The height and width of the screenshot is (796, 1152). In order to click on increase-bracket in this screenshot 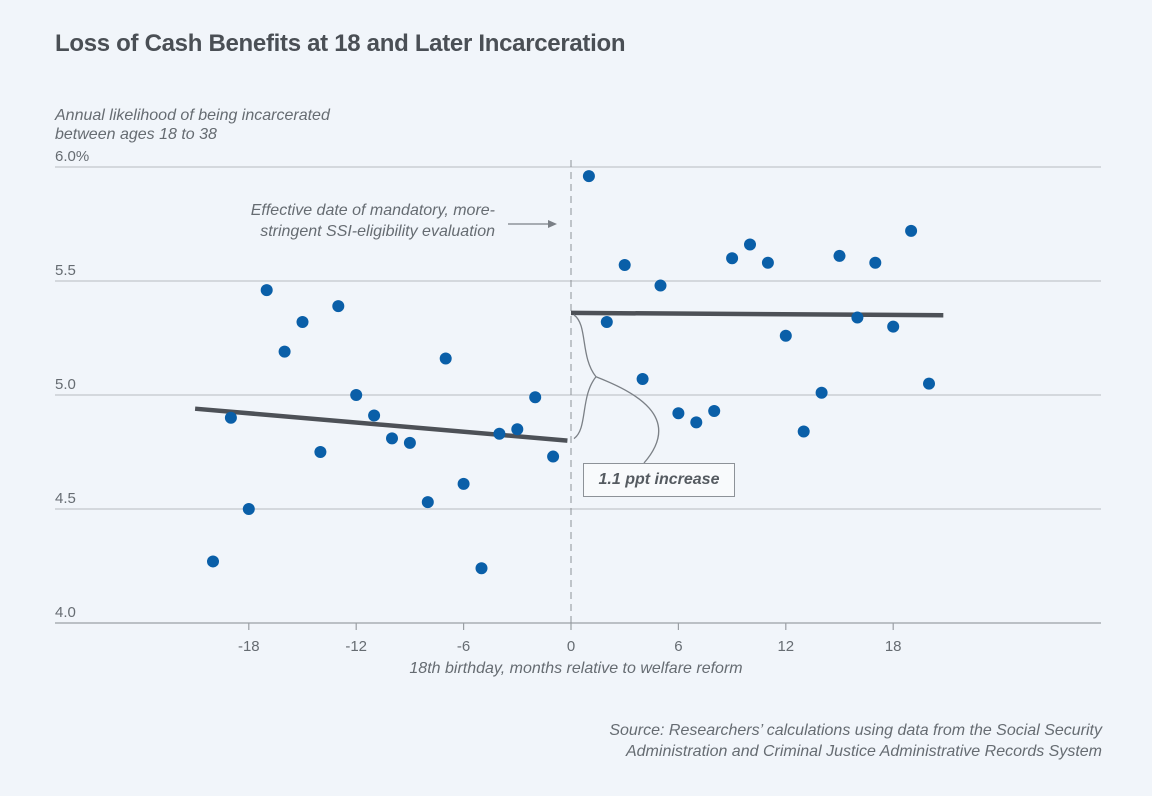, I will do `click(616, 389)`.